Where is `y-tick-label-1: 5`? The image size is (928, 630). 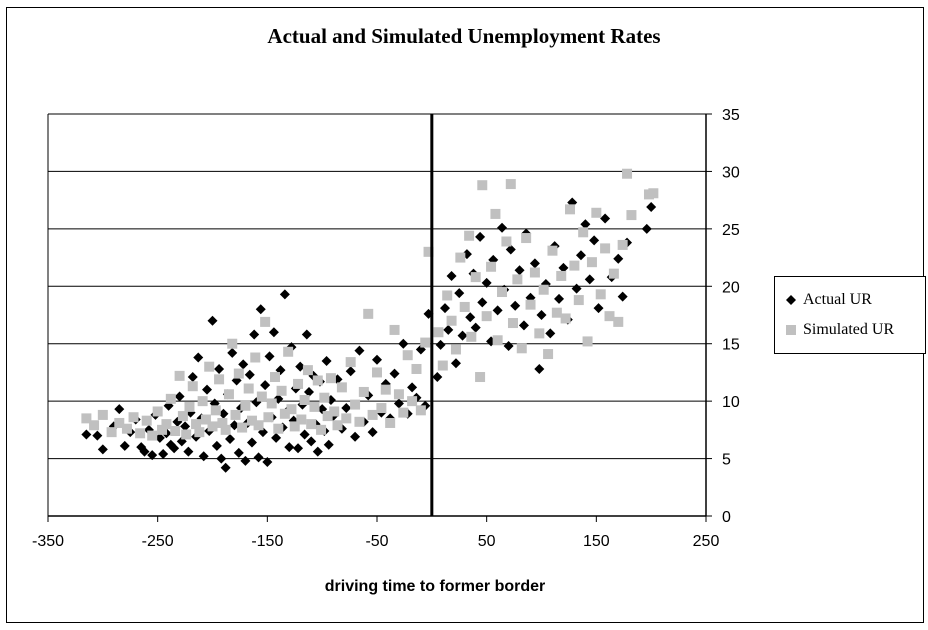 y-tick-label-1: 5 is located at coordinates (726, 460).